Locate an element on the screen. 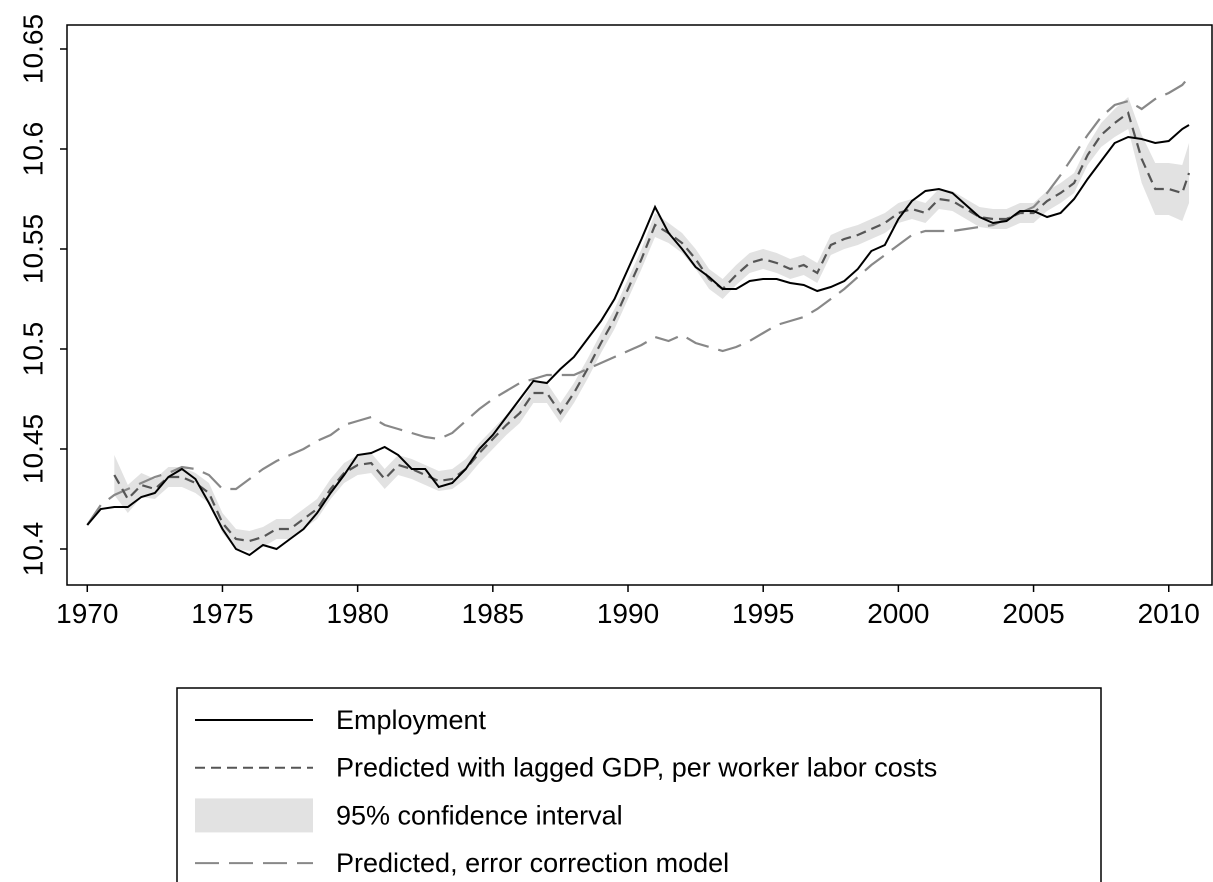 Image resolution: width=1213 pixels, height=882 pixels. x-tick-label: 1980 is located at coordinates (357, 613).